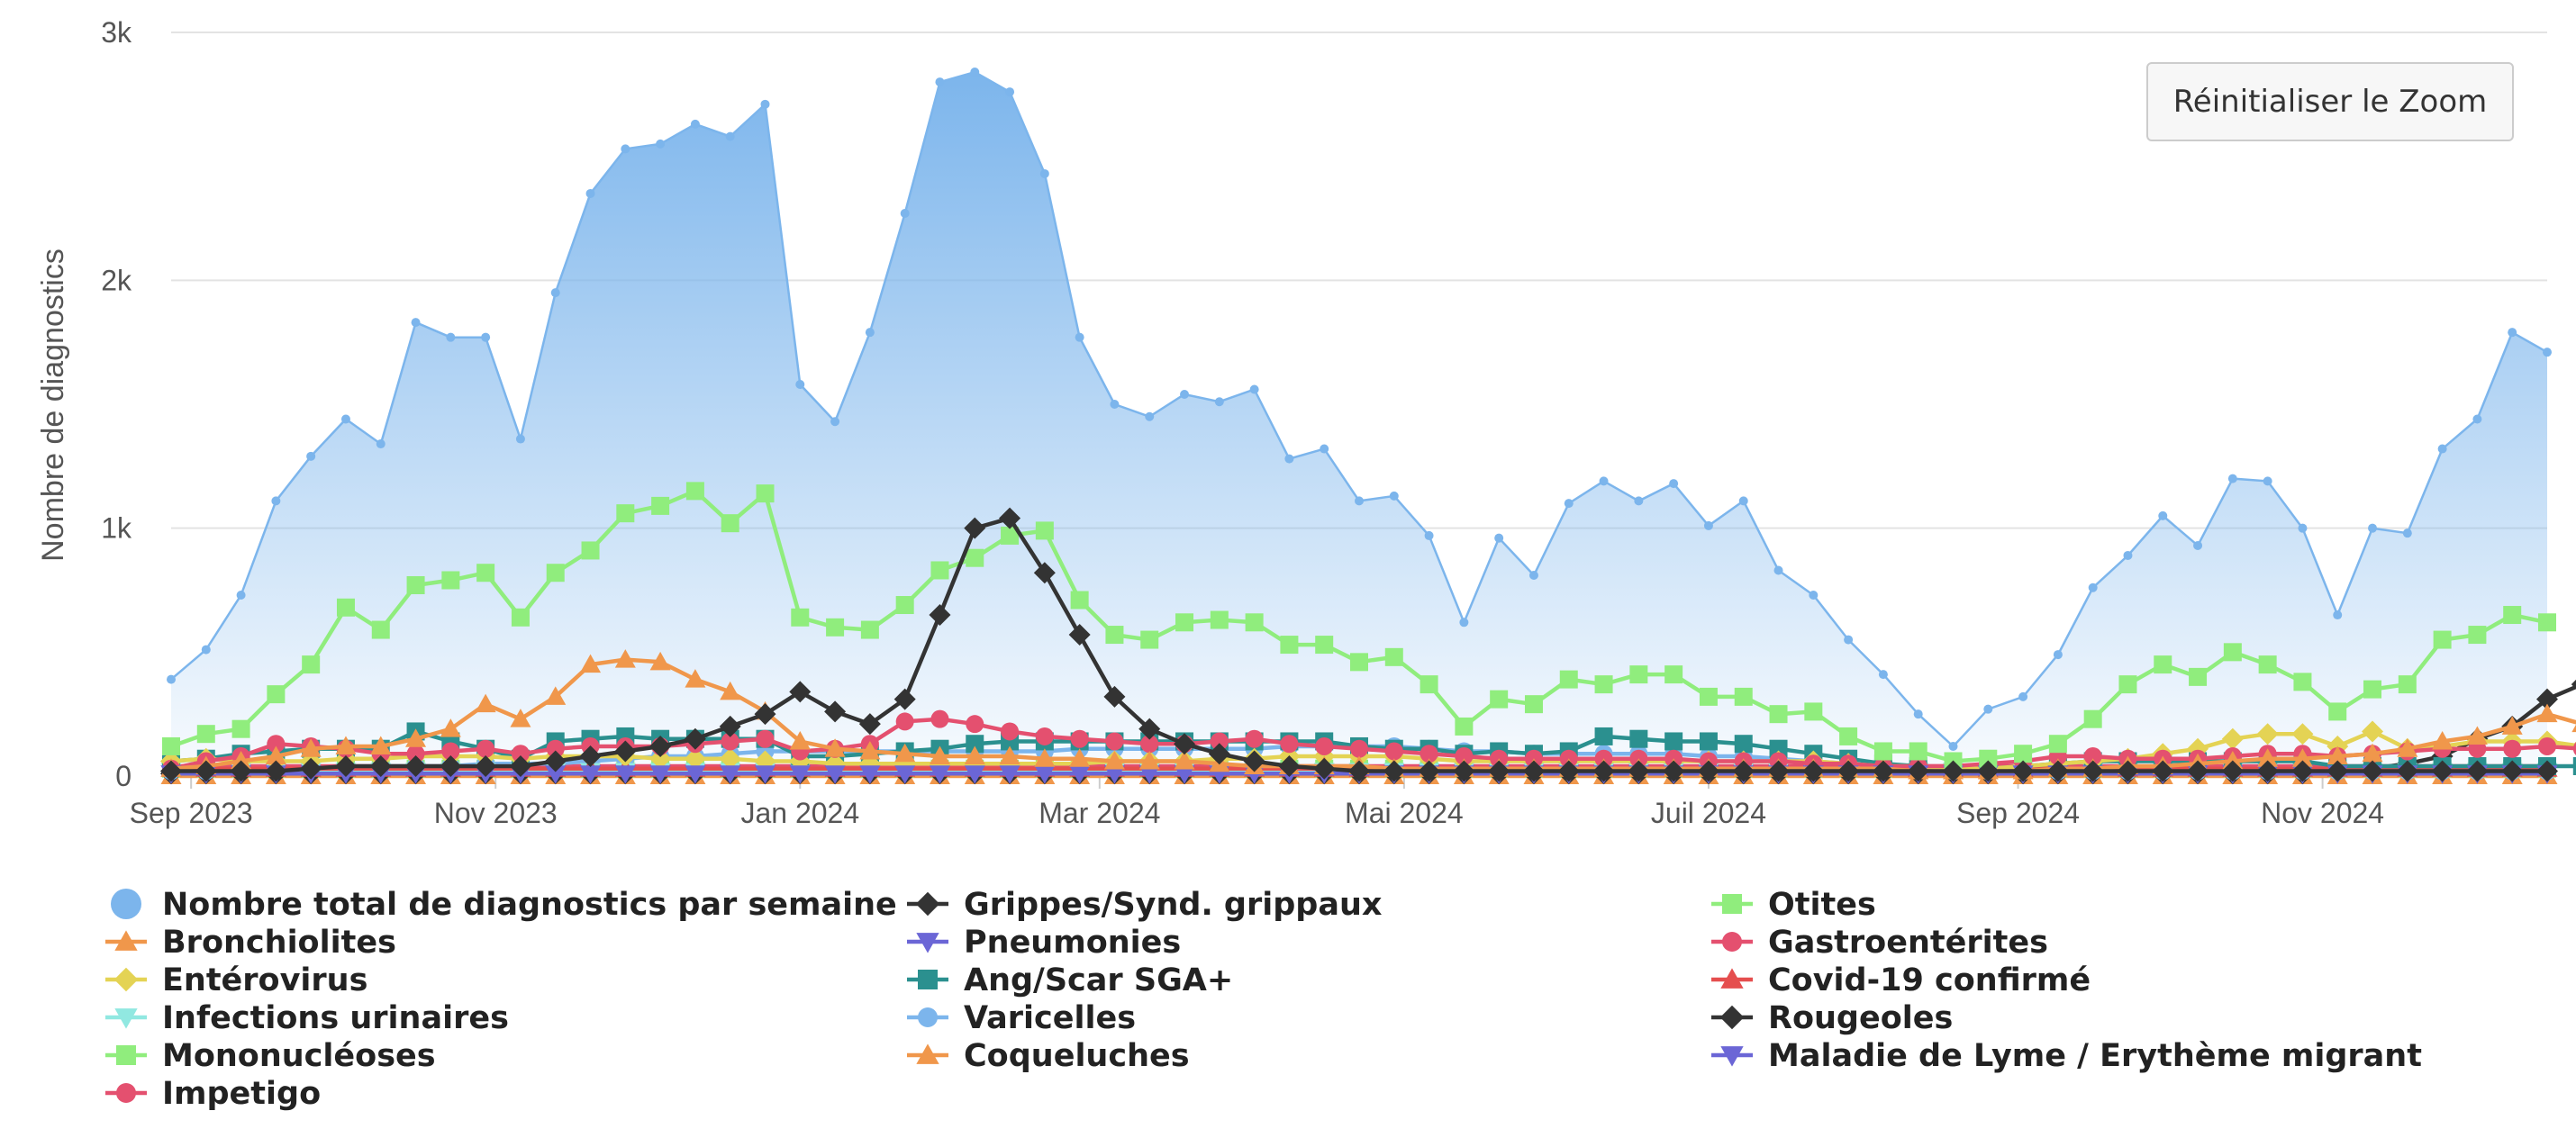 This screenshot has height=1138, width=2576. Describe the element at coordinates (2066, 1056) in the screenshot. I see `legend-item: Maladie de Lyme / Erythème migrant` at that location.